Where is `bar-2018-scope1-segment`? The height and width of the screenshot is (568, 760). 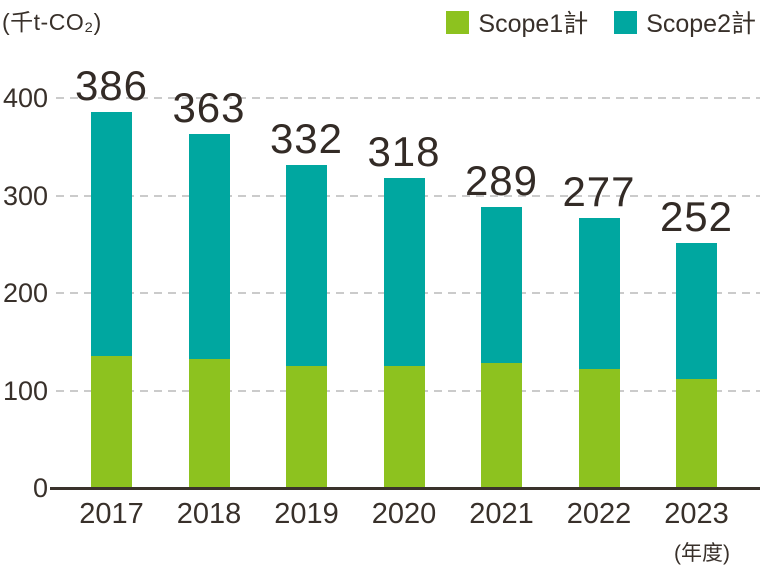
bar-2018-scope1-segment is located at coordinates (209, 423).